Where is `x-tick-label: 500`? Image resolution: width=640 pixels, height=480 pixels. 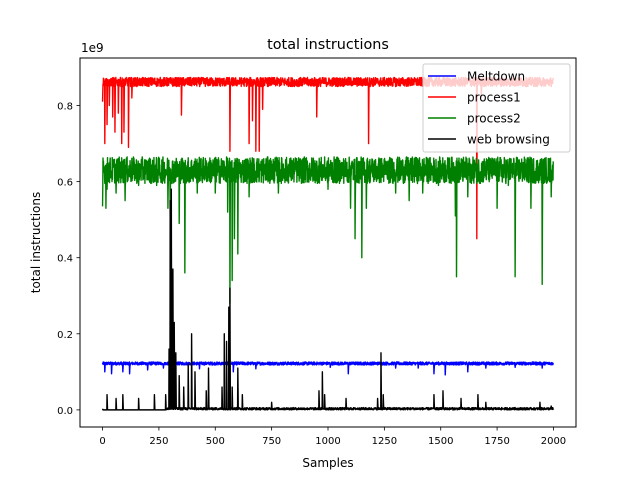 x-tick-label: 500 is located at coordinates (215, 441).